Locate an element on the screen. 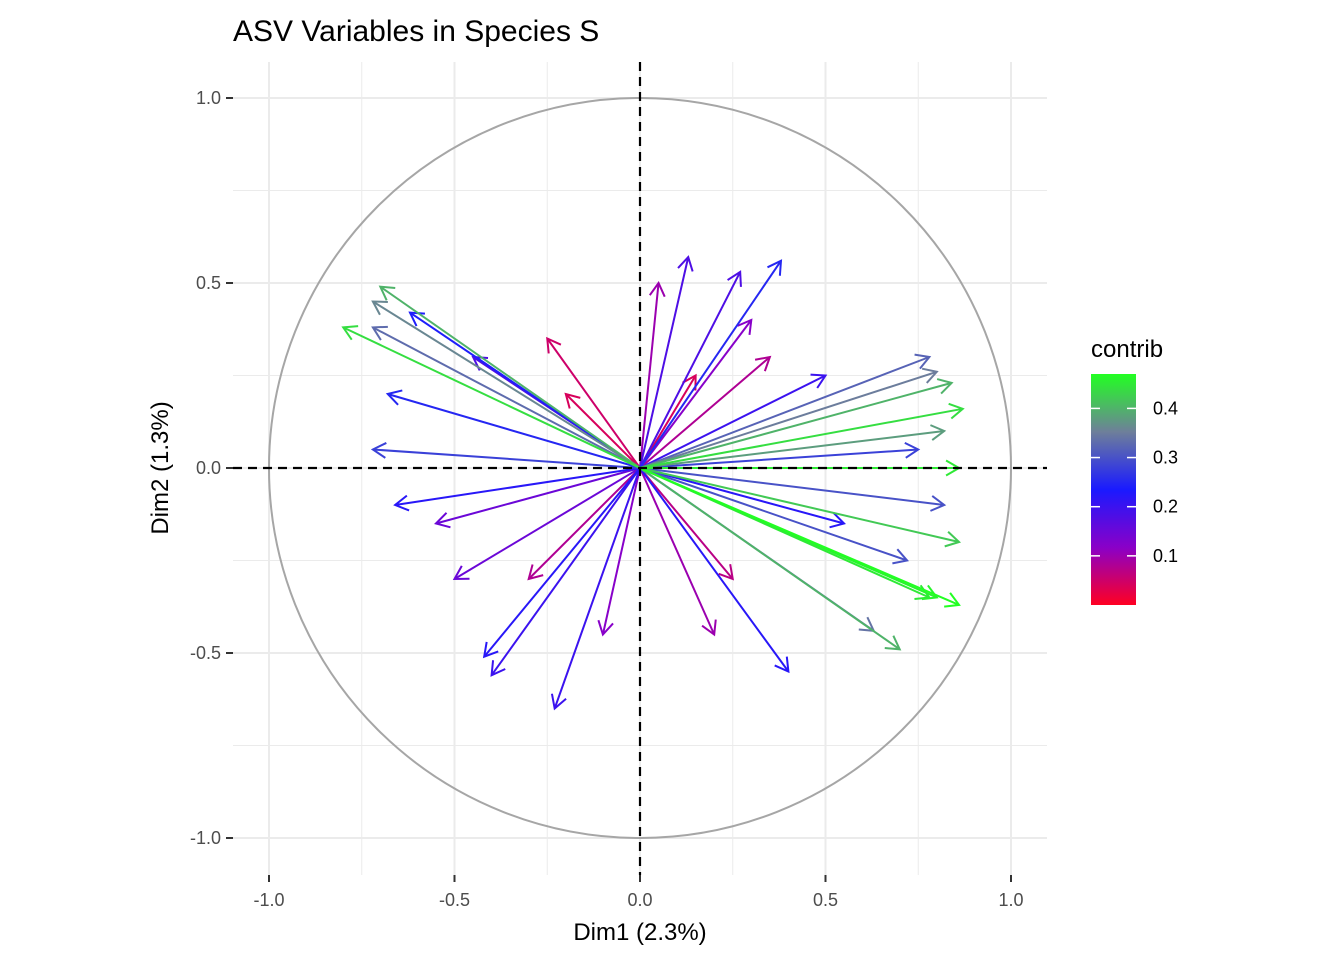 This screenshot has width=1344, height=960. y-tick-label: 1.0 is located at coordinates (208, 98).